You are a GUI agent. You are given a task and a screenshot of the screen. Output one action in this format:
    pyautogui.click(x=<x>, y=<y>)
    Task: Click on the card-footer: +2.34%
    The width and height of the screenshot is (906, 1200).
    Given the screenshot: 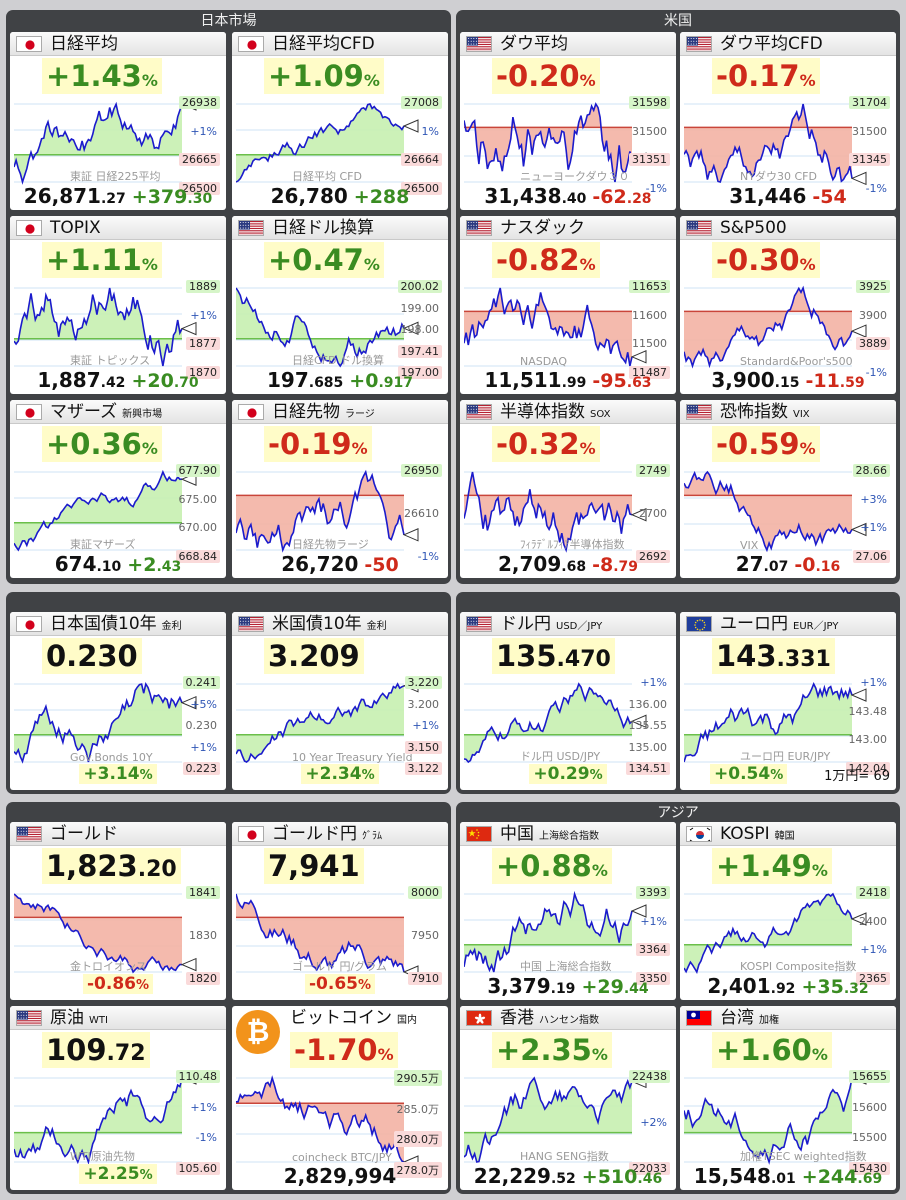 What is the action you would take?
    pyautogui.click(x=340, y=776)
    